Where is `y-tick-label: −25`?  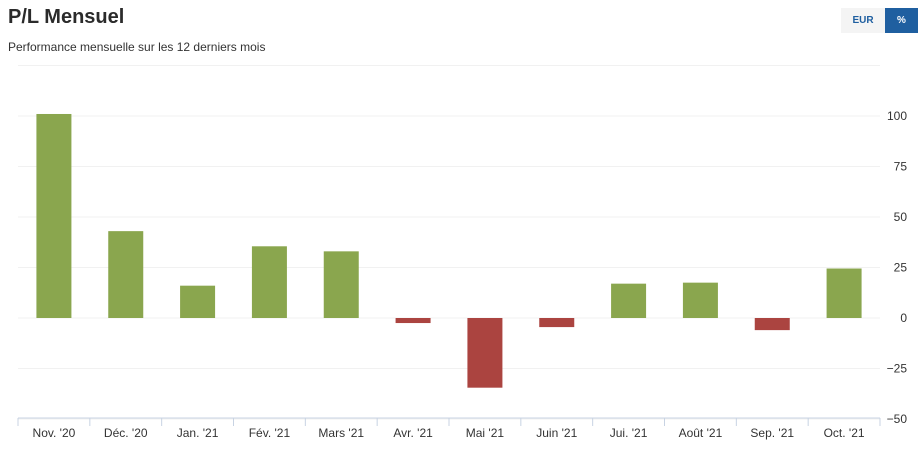 y-tick-label: −25 is located at coordinates (897, 369).